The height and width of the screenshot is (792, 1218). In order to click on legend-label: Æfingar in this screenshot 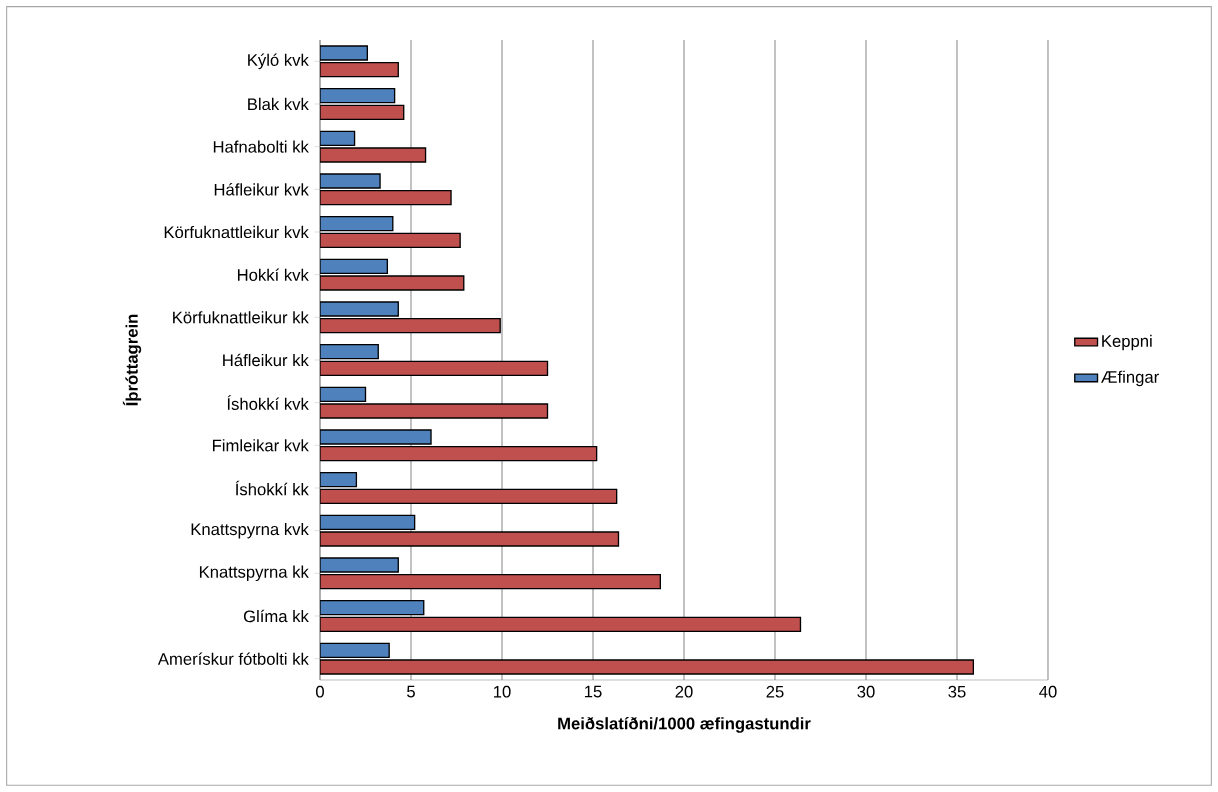, I will do `click(1130, 378)`.